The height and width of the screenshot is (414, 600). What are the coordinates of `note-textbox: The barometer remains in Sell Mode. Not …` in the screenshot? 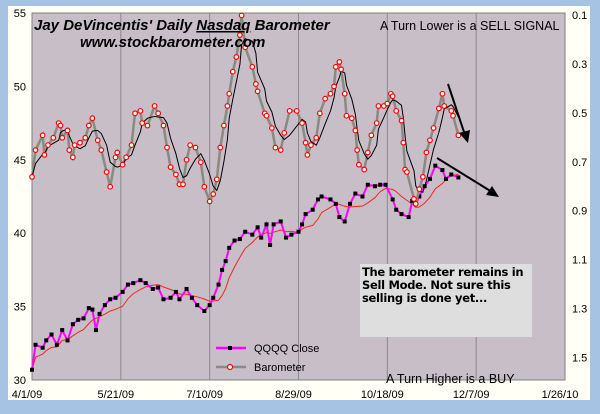 It's located at (446, 300).